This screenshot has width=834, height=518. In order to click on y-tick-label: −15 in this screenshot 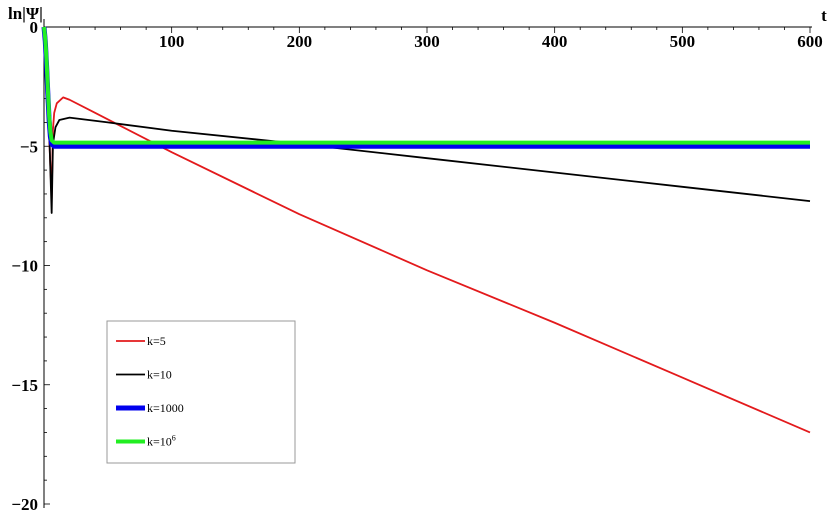, I will do `click(24, 385)`.